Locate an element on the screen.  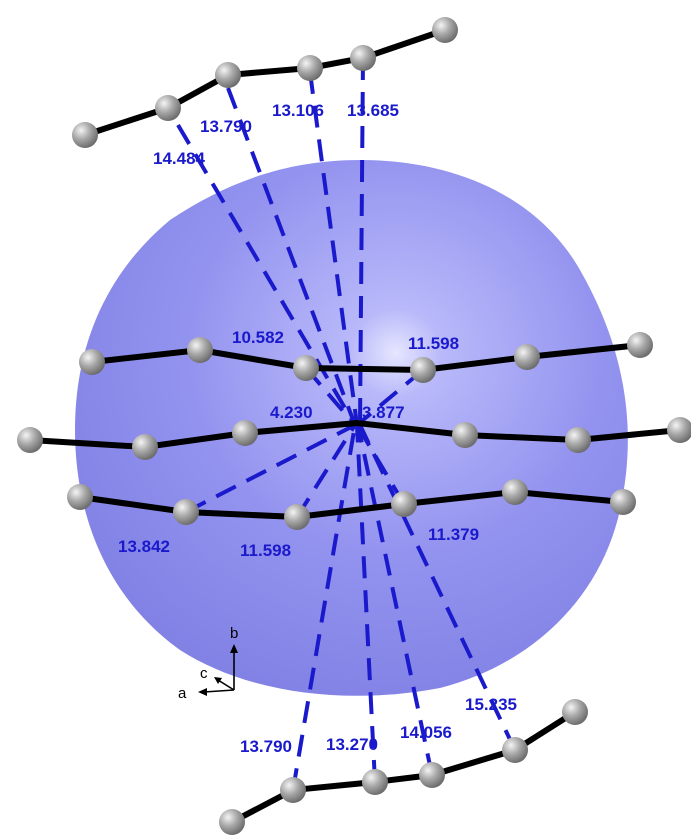
axis-label-a: a is located at coordinates (182, 693).